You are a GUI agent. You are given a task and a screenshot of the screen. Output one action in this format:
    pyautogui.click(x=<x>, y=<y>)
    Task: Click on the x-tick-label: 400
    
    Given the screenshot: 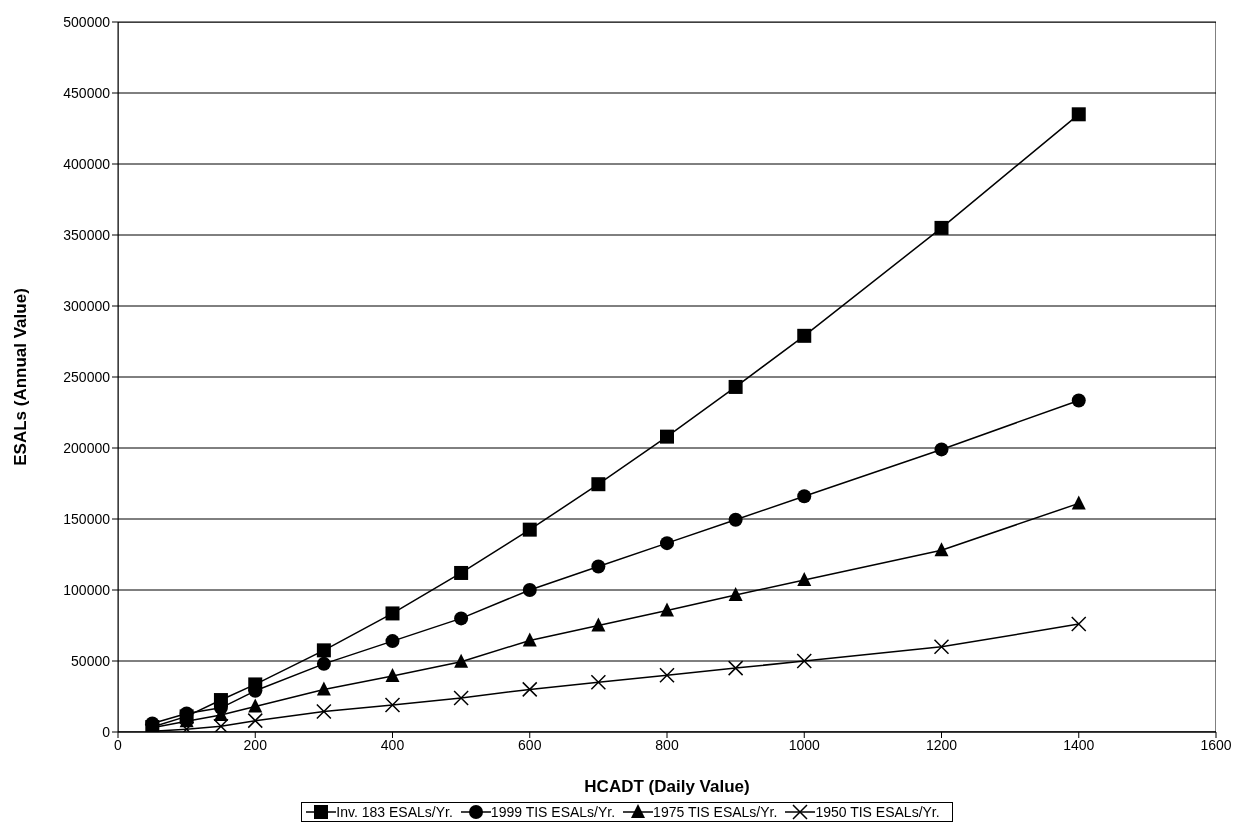 What is the action you would take?
    pyautogui.click(x=392, y=744)
    